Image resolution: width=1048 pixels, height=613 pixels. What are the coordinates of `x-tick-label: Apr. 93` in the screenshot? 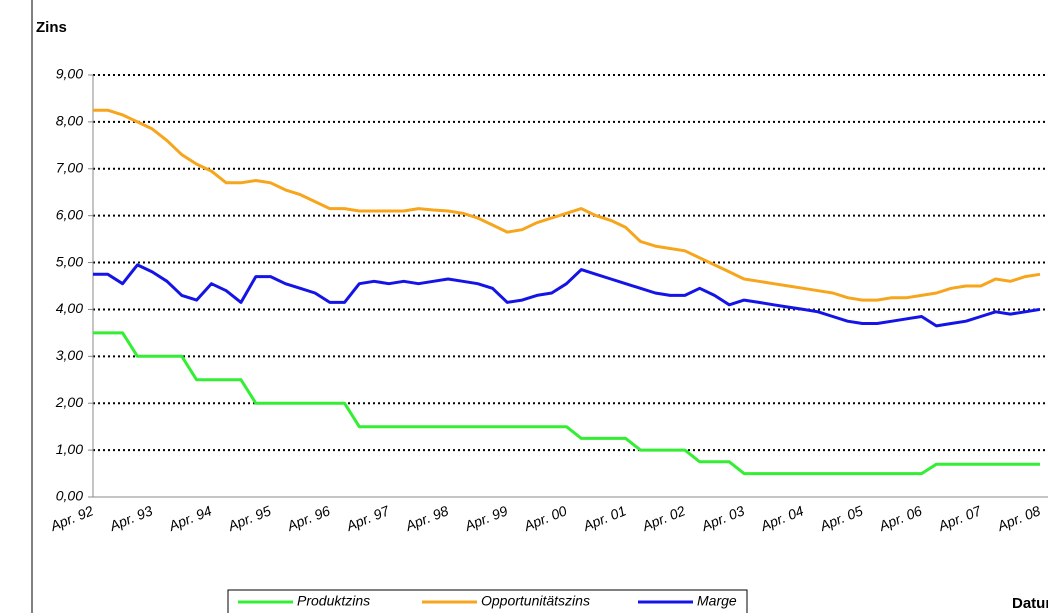 It's located at (130, 518).